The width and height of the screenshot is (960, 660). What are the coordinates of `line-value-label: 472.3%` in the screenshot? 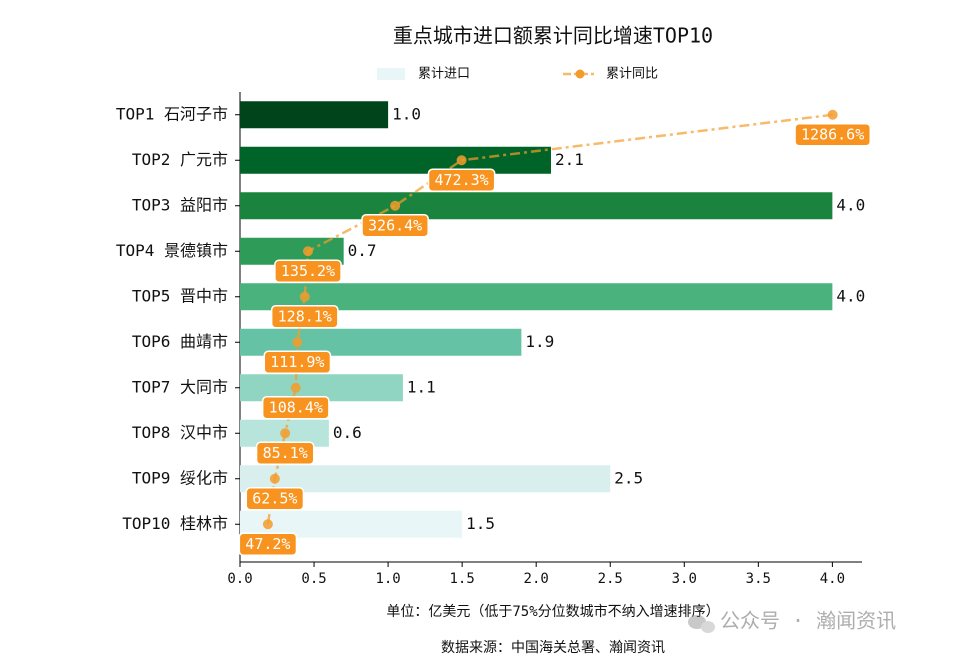 It's located at (462, 180).